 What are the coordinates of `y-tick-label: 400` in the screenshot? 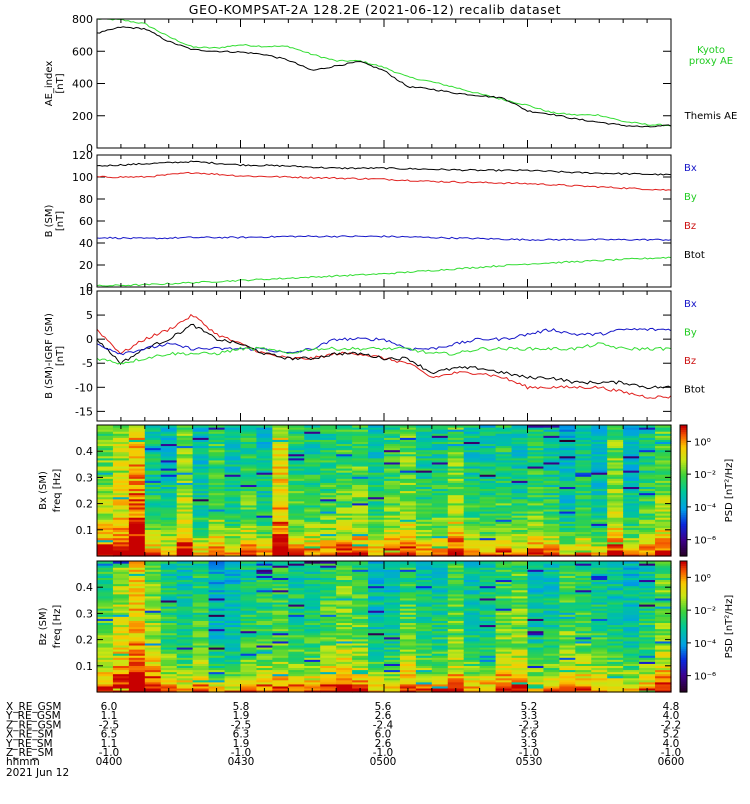 It's located at (82, 84).